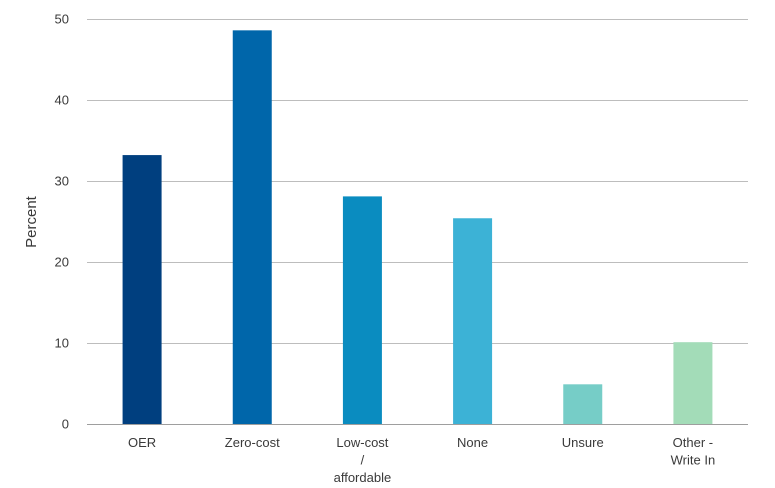 This screenshot has width=775, height=488. What do you see at coordinates (65, 424) in the screenshot?
I see `y-tick-label: 0` at bounding box center [65, 424].